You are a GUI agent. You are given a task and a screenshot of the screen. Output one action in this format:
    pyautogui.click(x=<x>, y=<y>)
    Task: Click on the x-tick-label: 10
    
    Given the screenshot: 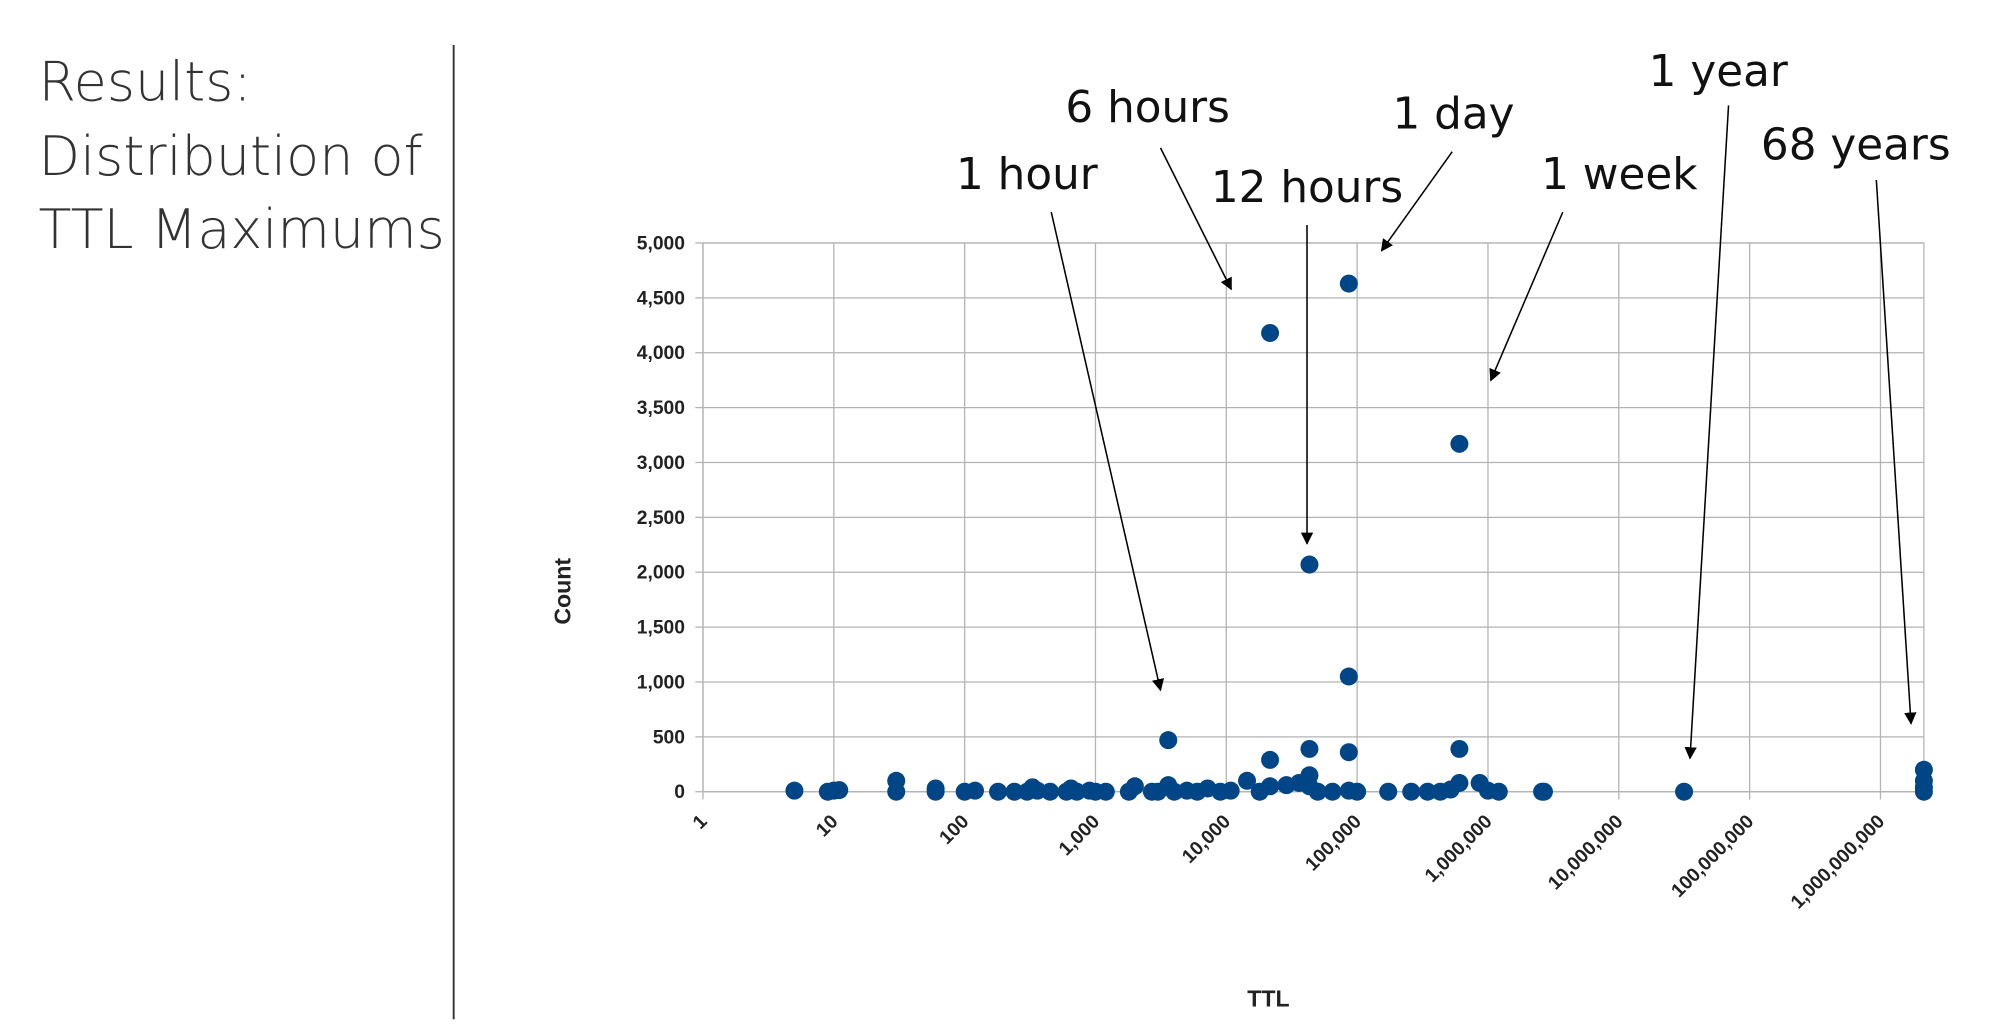 What is the action you would take?
    pyautogui.click(x=827, y=826)
    